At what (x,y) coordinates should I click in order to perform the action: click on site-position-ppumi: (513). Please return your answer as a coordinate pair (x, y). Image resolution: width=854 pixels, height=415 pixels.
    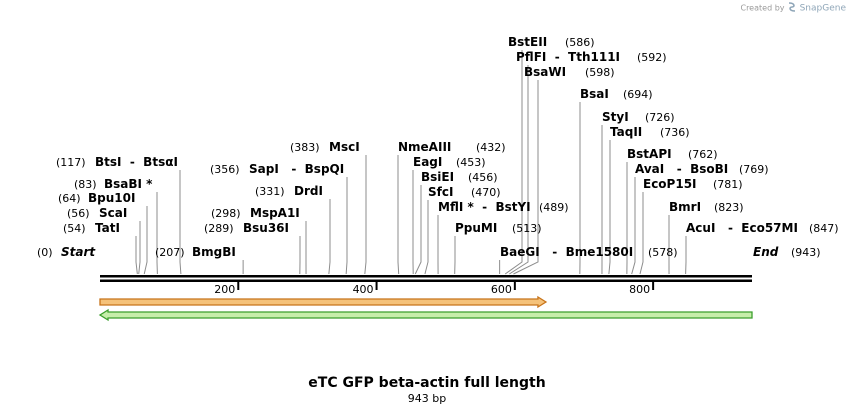
    Looking at the image, I should click on (527, 228).